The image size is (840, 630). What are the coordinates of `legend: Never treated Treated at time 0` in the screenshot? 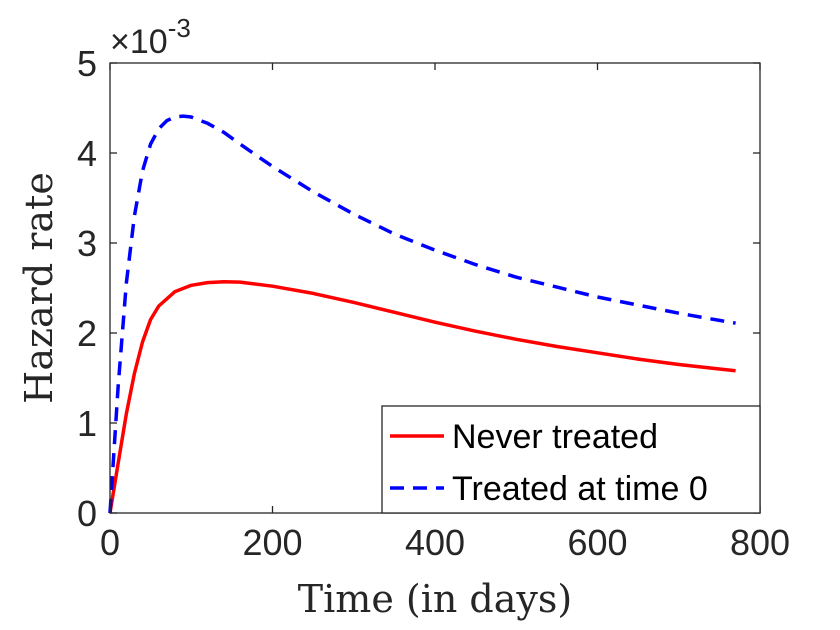 It's located at (571, 459).